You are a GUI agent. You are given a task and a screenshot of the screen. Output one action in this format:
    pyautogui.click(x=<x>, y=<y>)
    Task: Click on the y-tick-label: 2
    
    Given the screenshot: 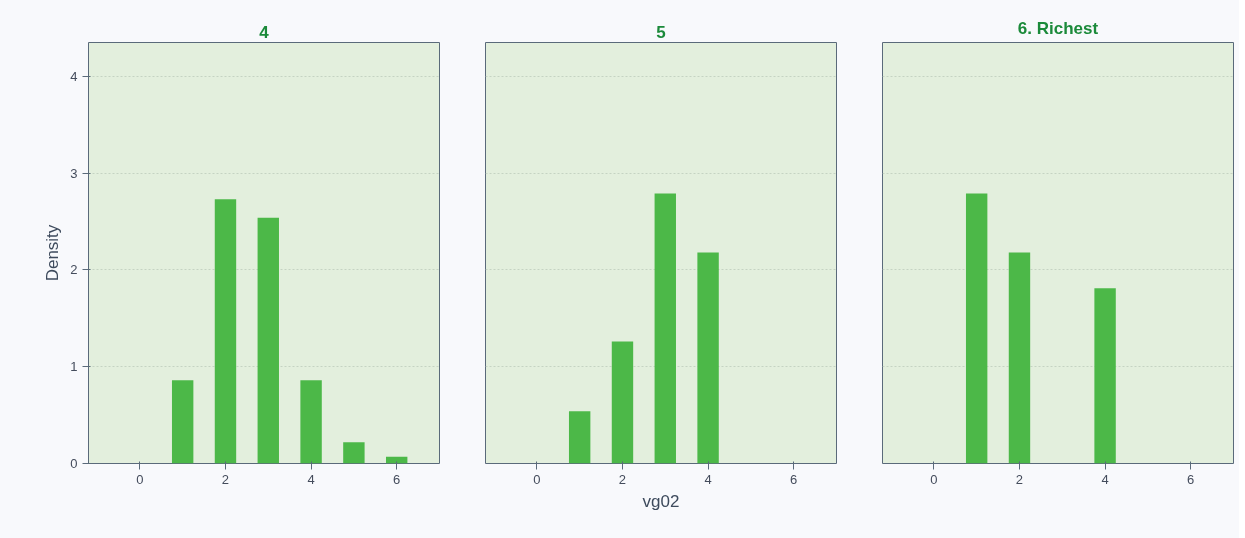 What is the action you would take?
    pyautogui.click(x=74, y=270)
    